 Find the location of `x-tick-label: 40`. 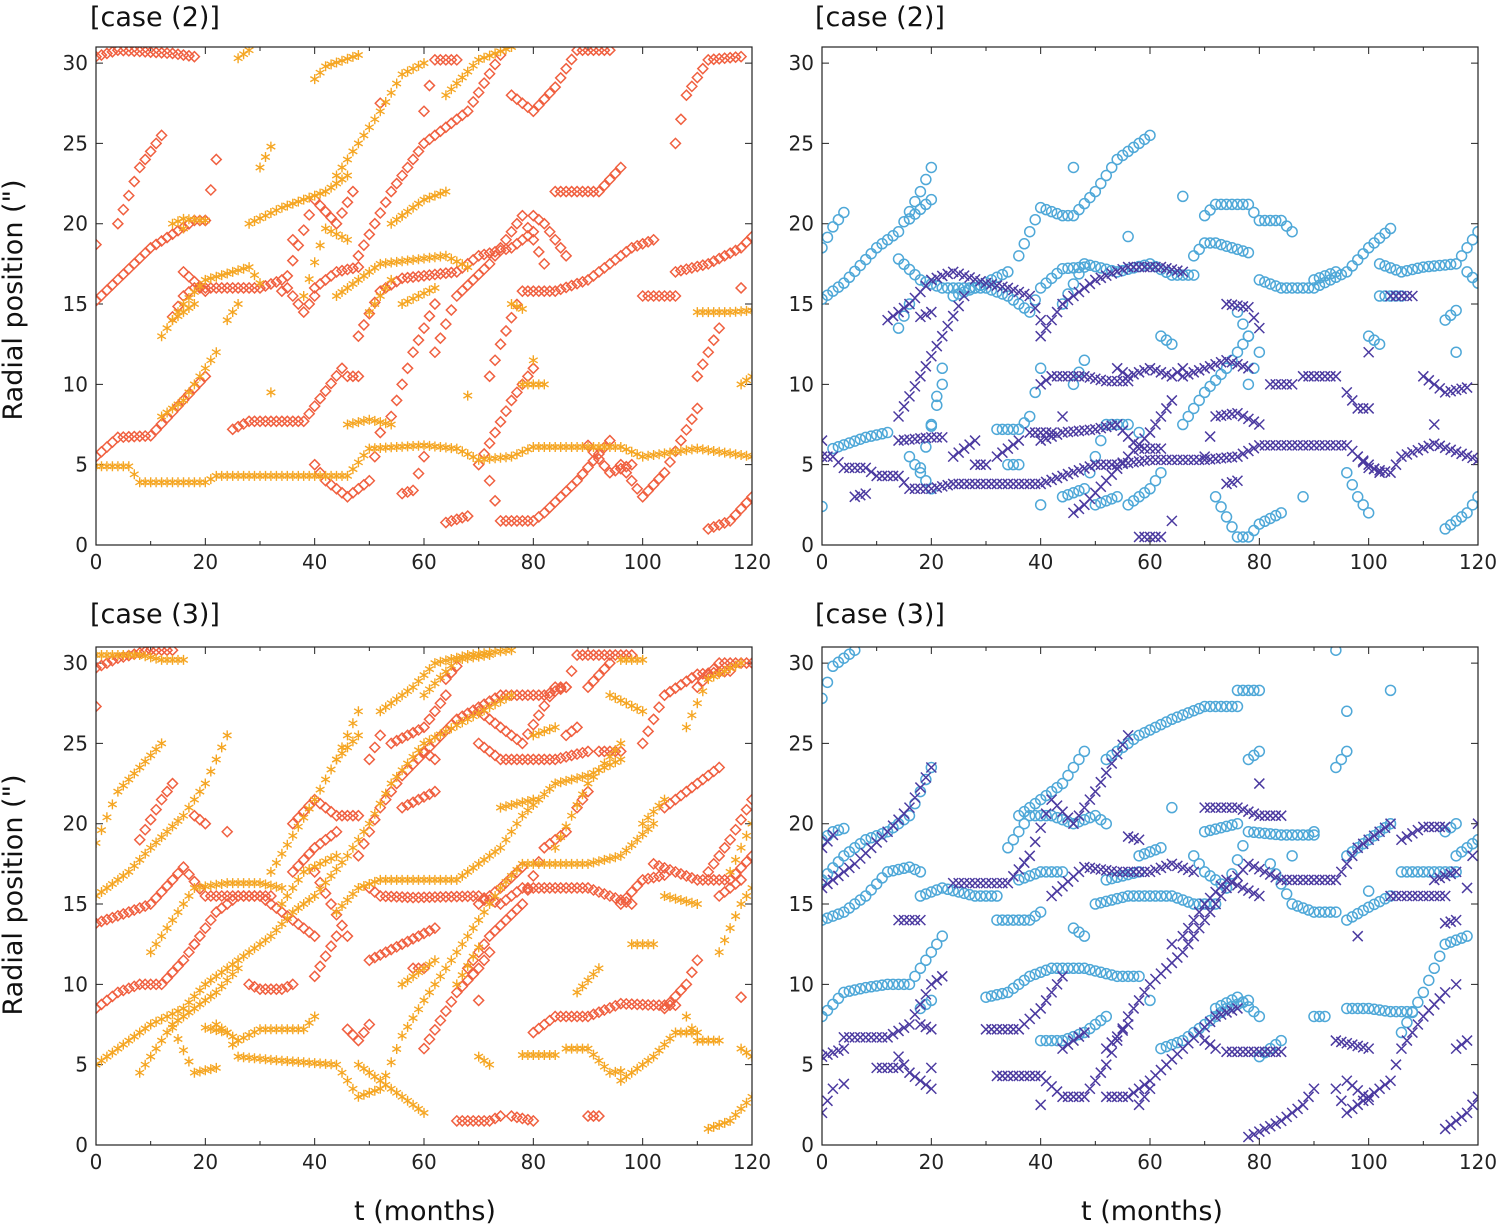

x-tick-label: 40 is located at coordinates (1040, 562).